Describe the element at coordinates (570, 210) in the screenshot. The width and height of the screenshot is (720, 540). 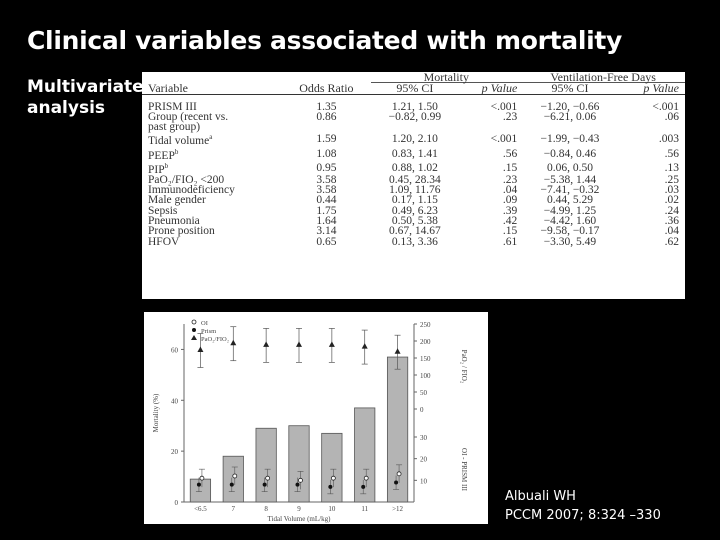
I see `vfd-ci-text: −4.99, 1.25` at that location.